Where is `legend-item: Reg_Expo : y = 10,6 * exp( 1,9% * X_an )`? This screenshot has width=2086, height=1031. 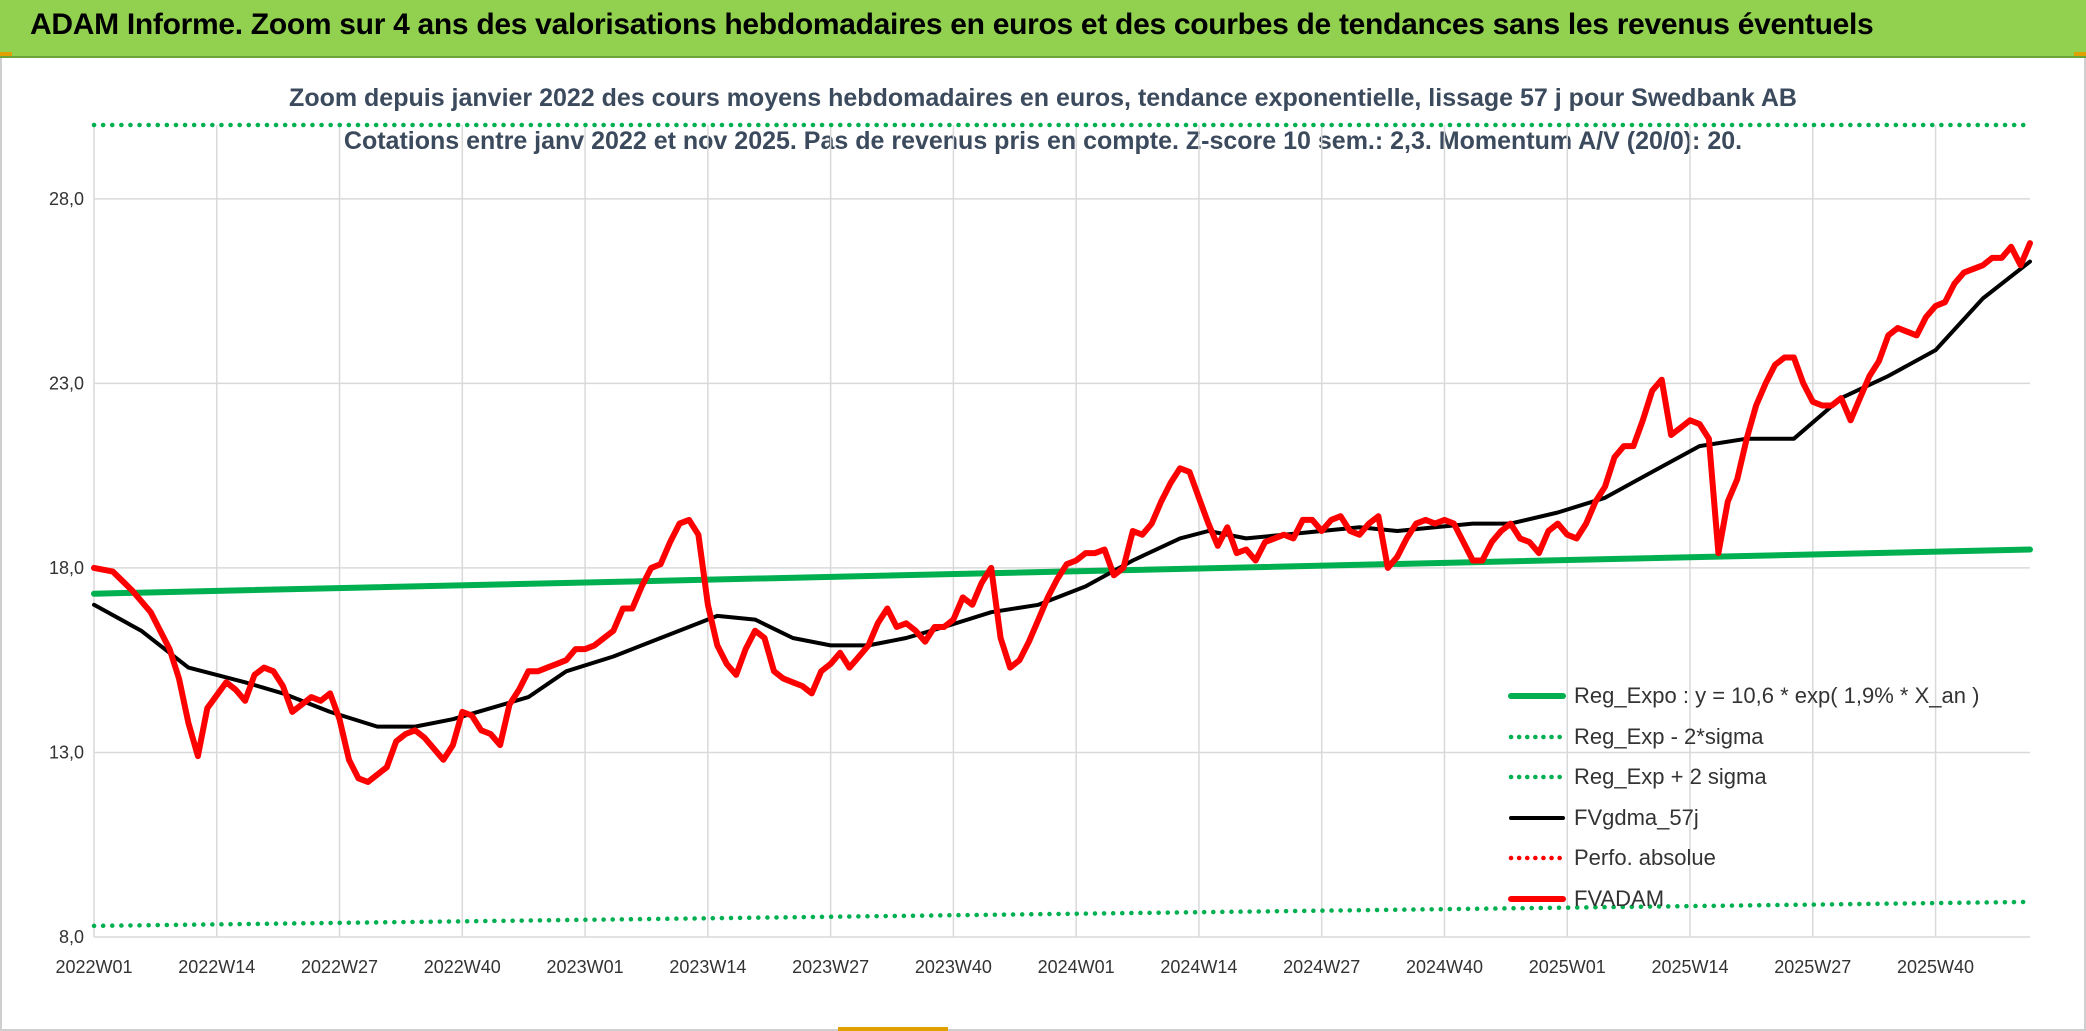 legend-item: Reg_Expo : y = 10,6 * exp( 1,9% * X_an ) is located at coordinates (1758, 696).